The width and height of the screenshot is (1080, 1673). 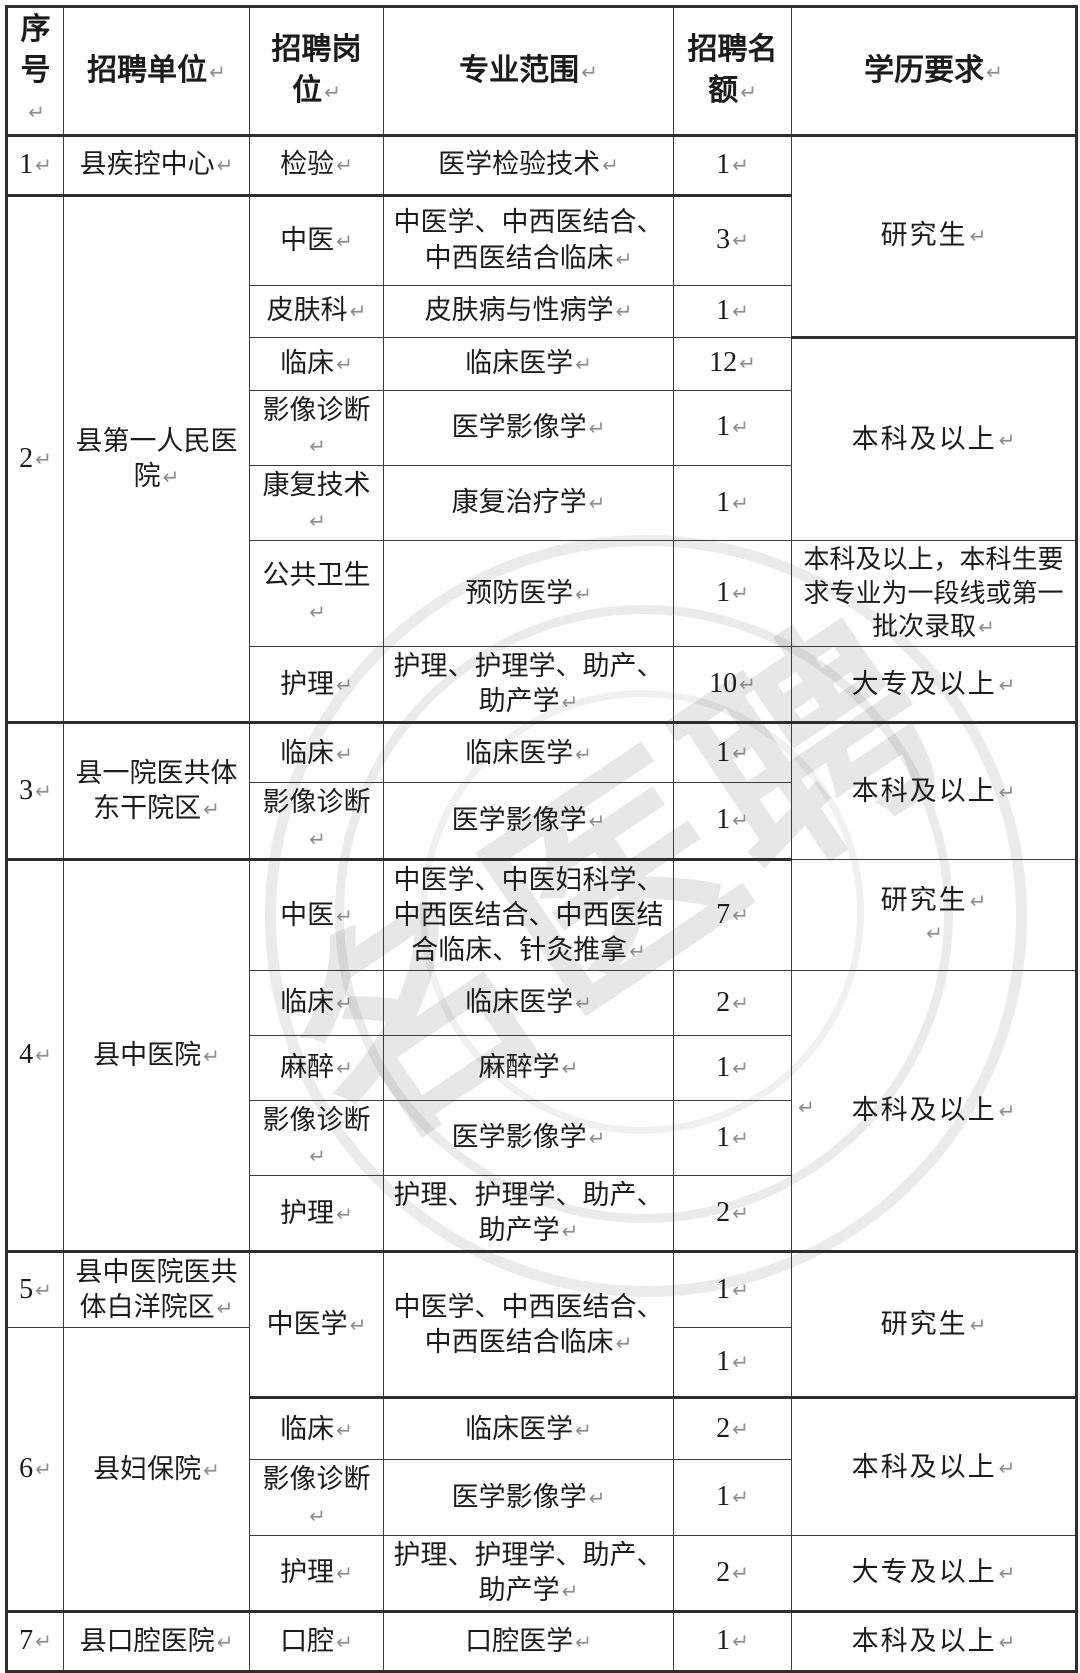 What do you see at coordinates (316, 502) in the screenshot?
I see `position-cell: 康复技术 ↵` at bounding box center [316, 502].